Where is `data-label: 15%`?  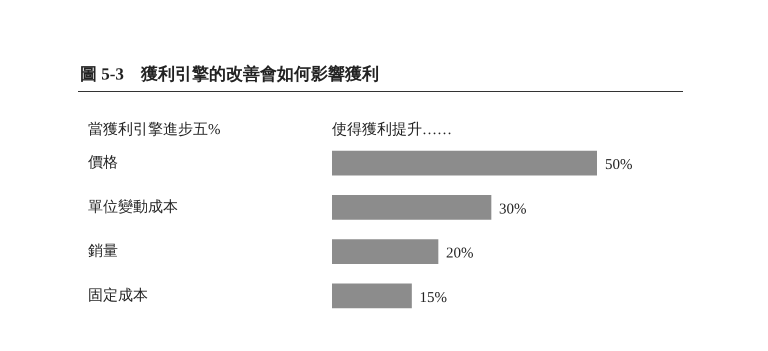
data-label: 15% is located at coordinates (433, 298).